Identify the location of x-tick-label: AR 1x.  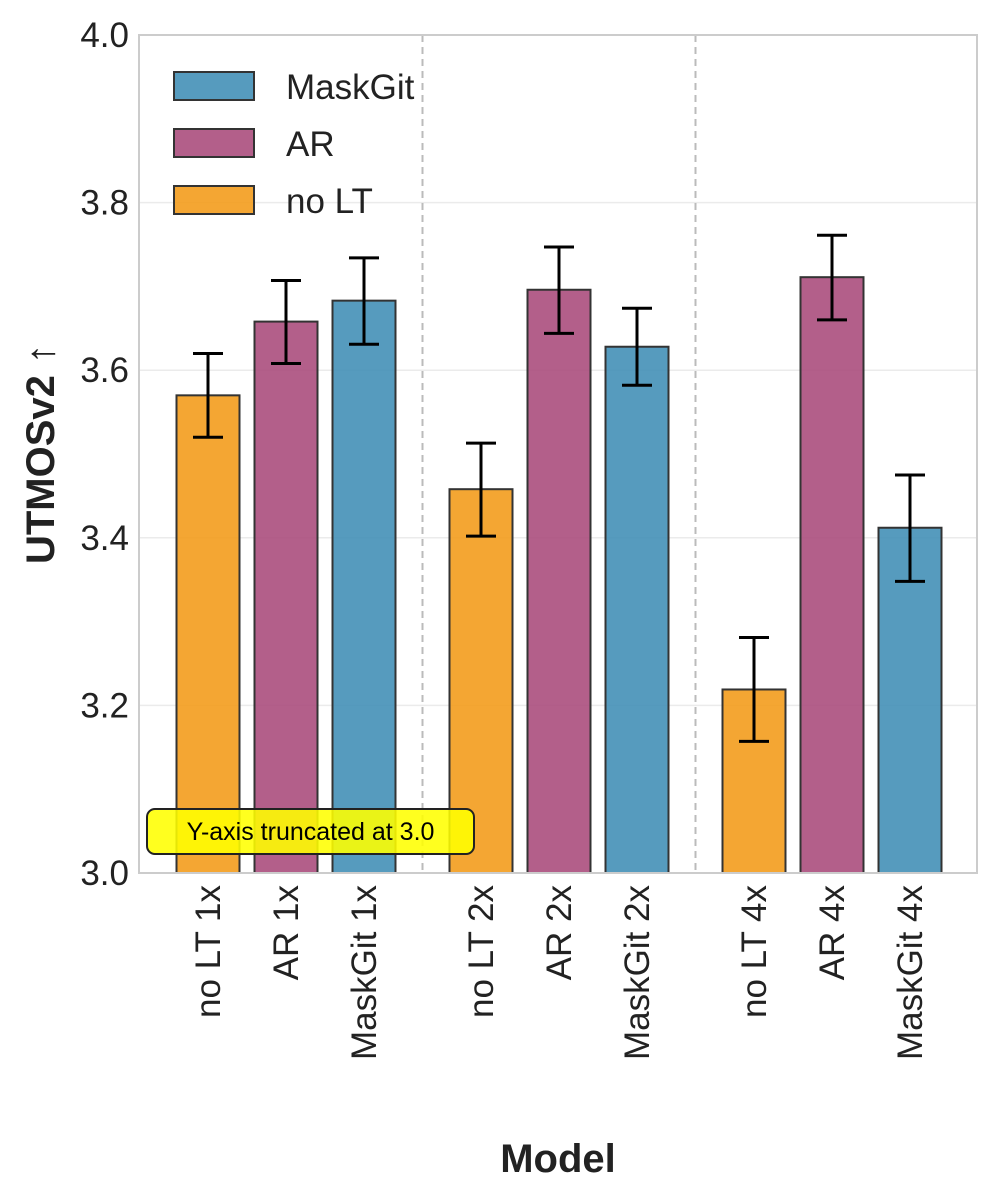
(286, 933).